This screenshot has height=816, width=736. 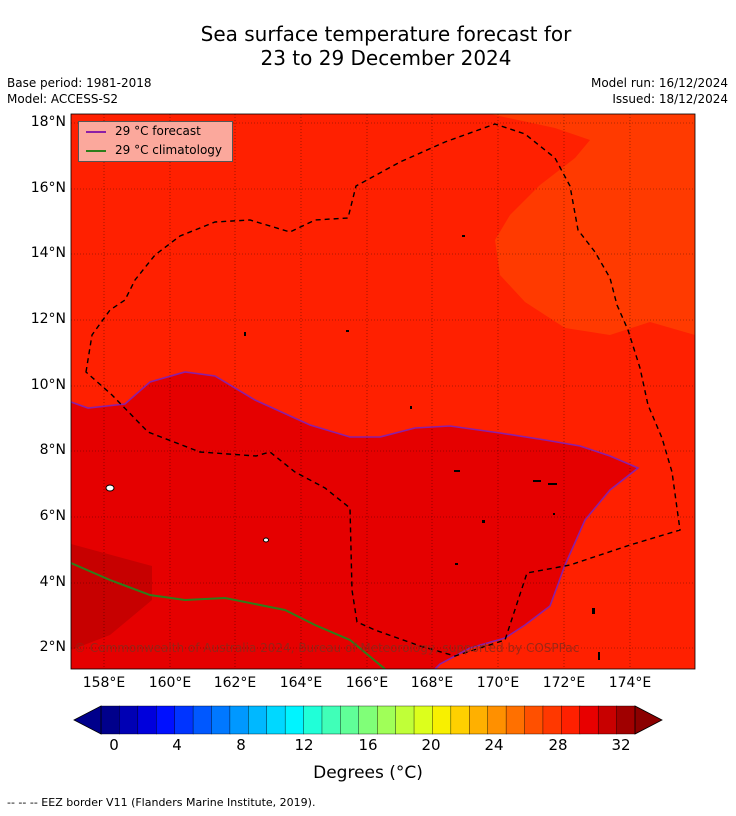 What do you see at coordinates (367, 683) in the screenshot?
I see `lon-label-166e: 166°E` at bounding box center [367, 683].